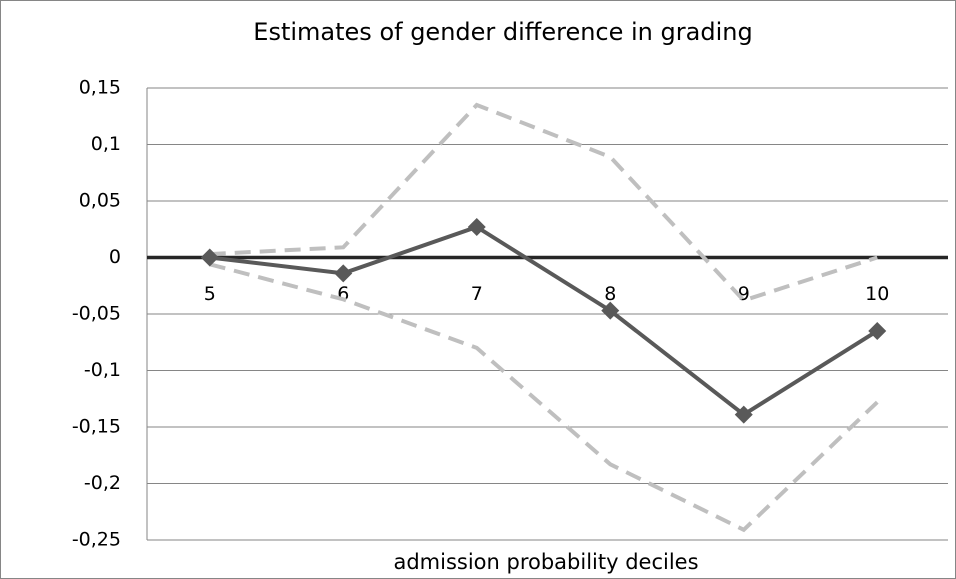 This screenshot has height=579, width=956. What do you see at coordinates (545, 562) in the screenshot?
I see `x-axis-title: admission probability deciles` at bounding box center [545, 562].